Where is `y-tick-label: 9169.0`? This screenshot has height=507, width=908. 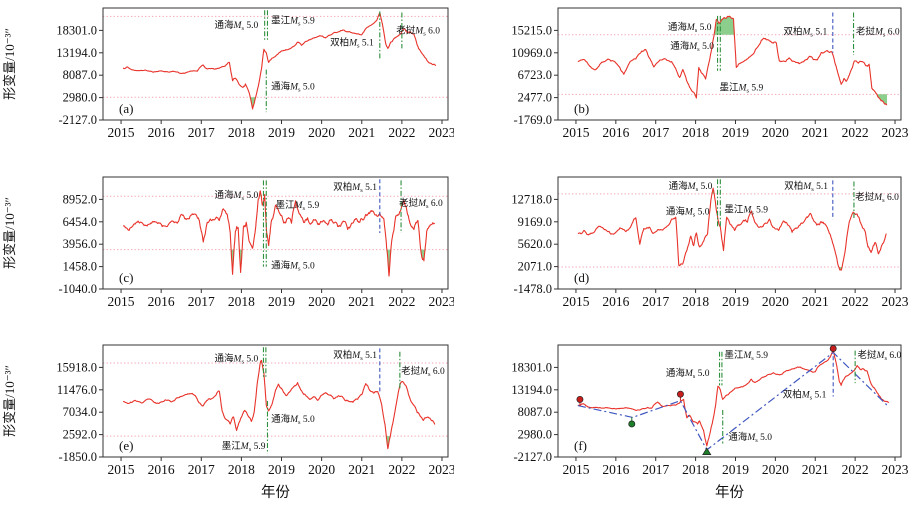
y-tick-label: 9169.0 is located at coordinates (535, 222).